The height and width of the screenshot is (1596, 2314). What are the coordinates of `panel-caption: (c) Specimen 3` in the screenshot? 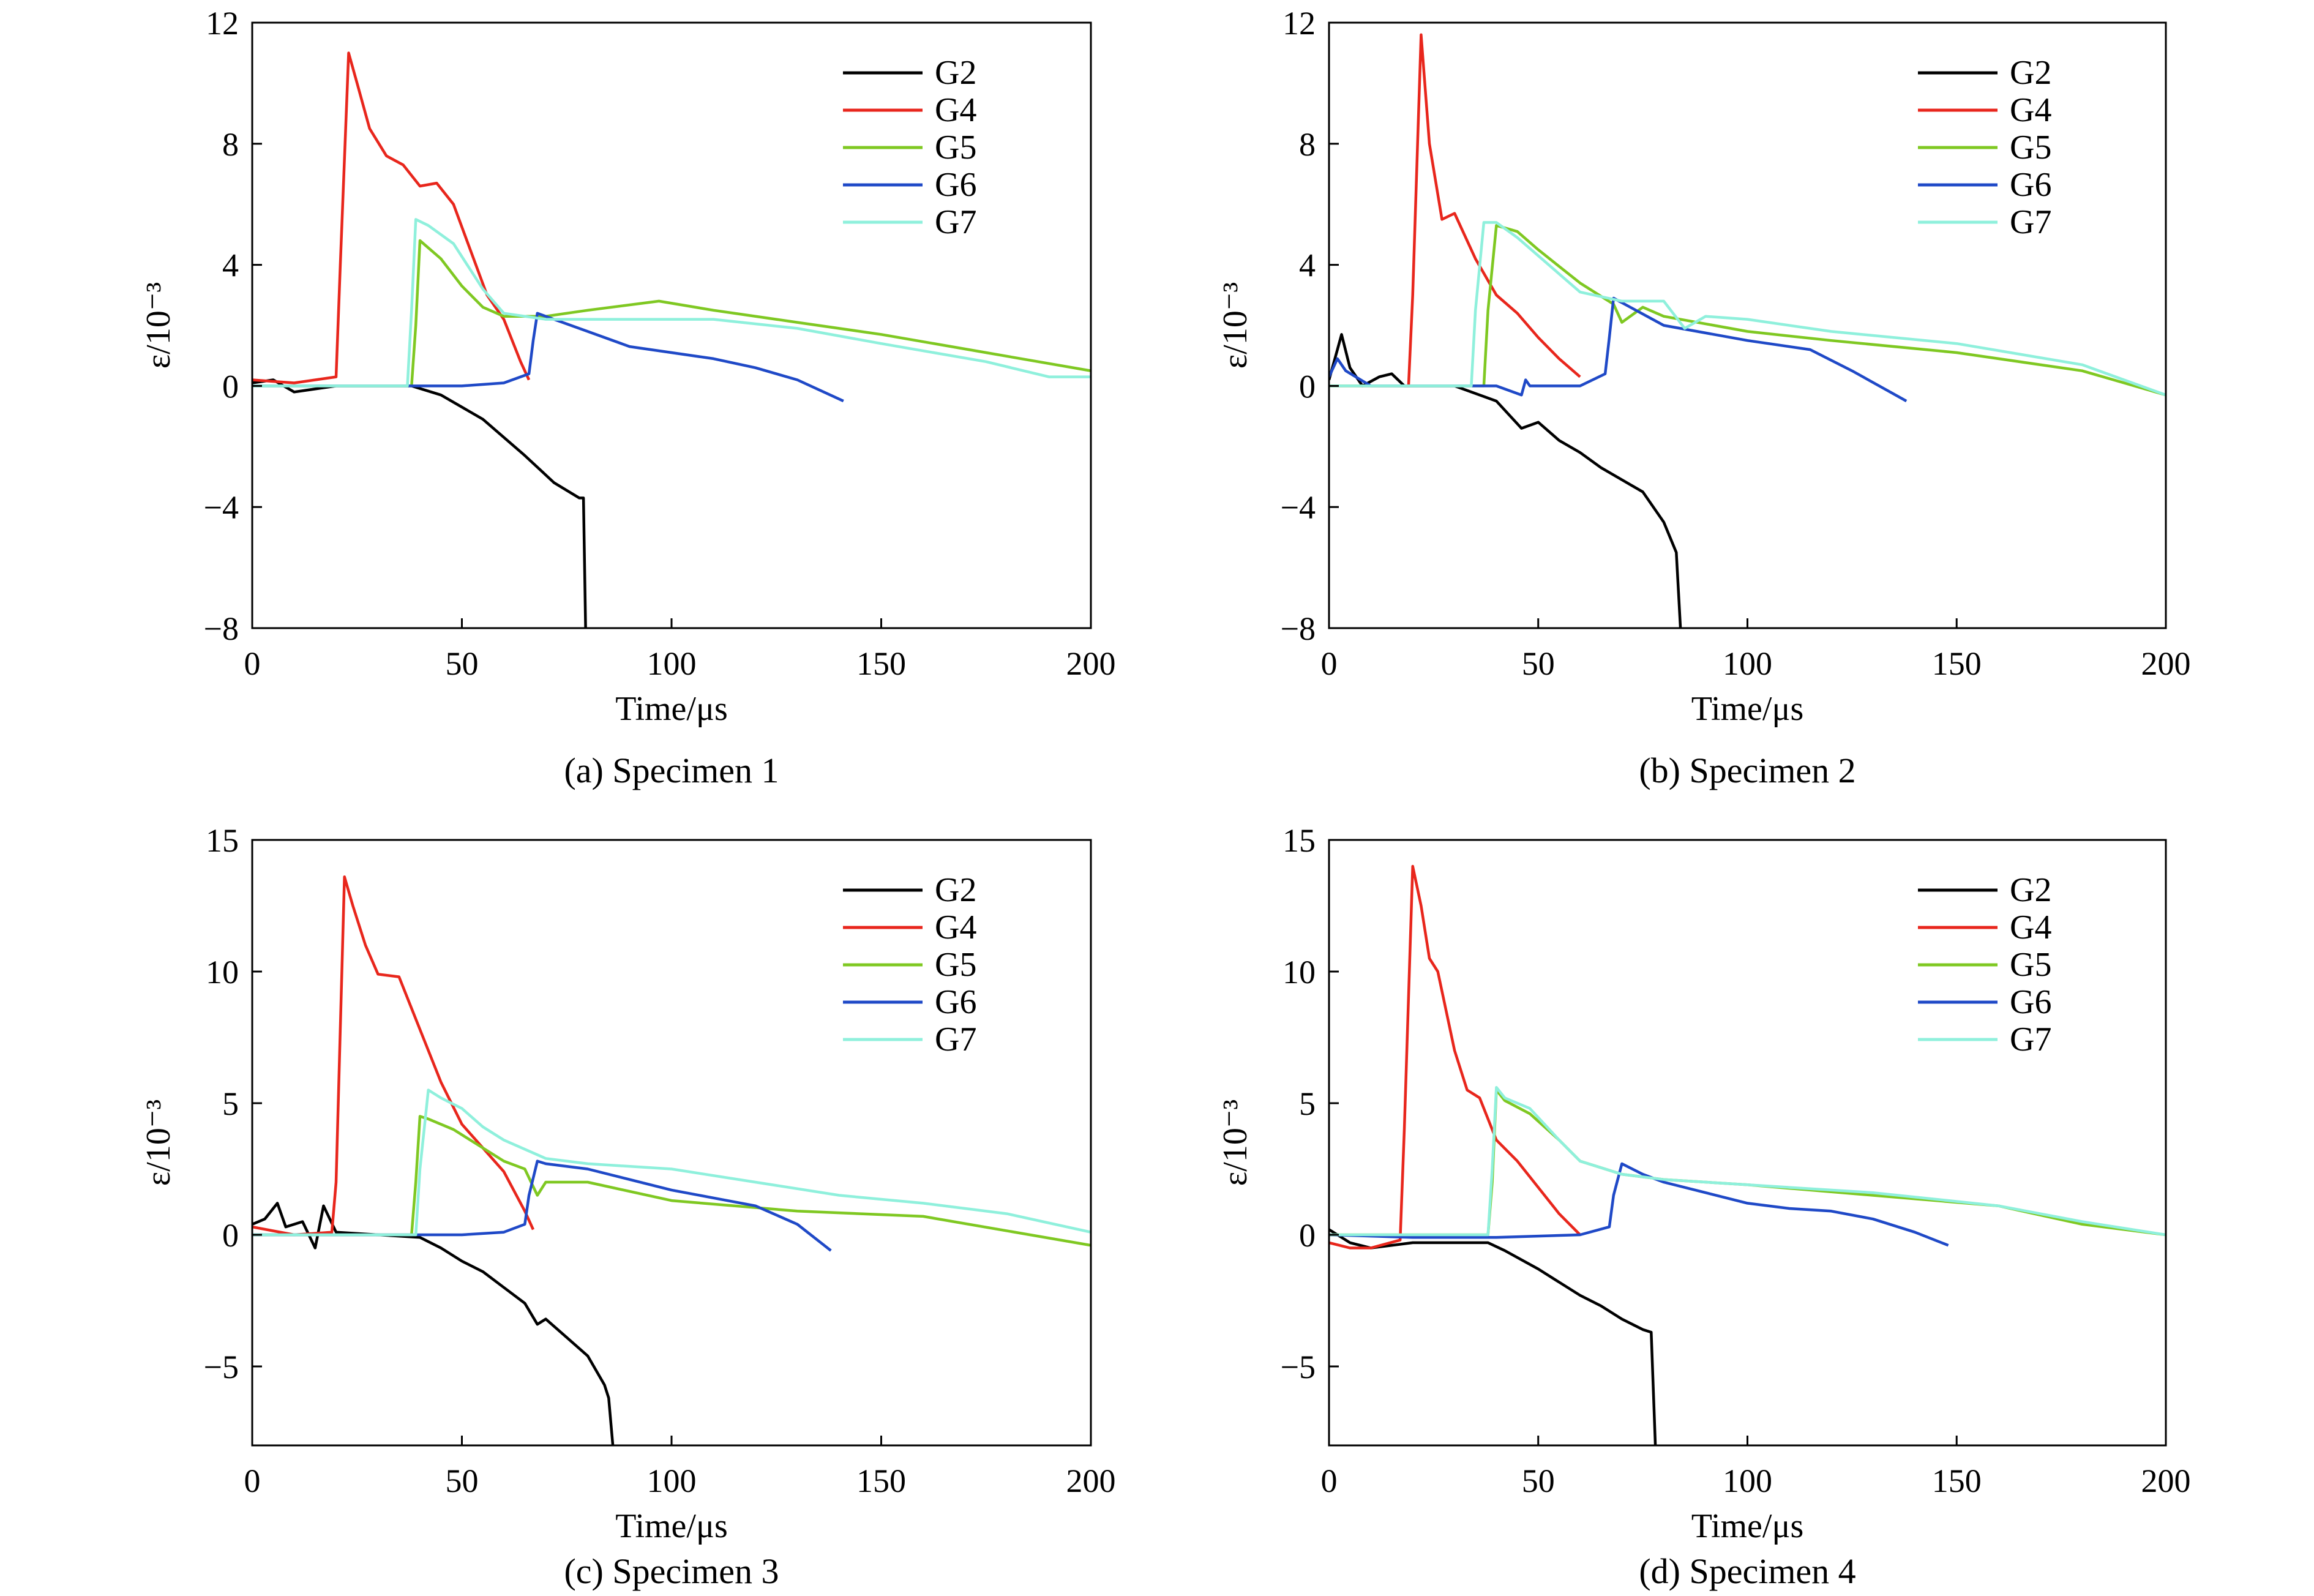 It's located at (671, 1571).